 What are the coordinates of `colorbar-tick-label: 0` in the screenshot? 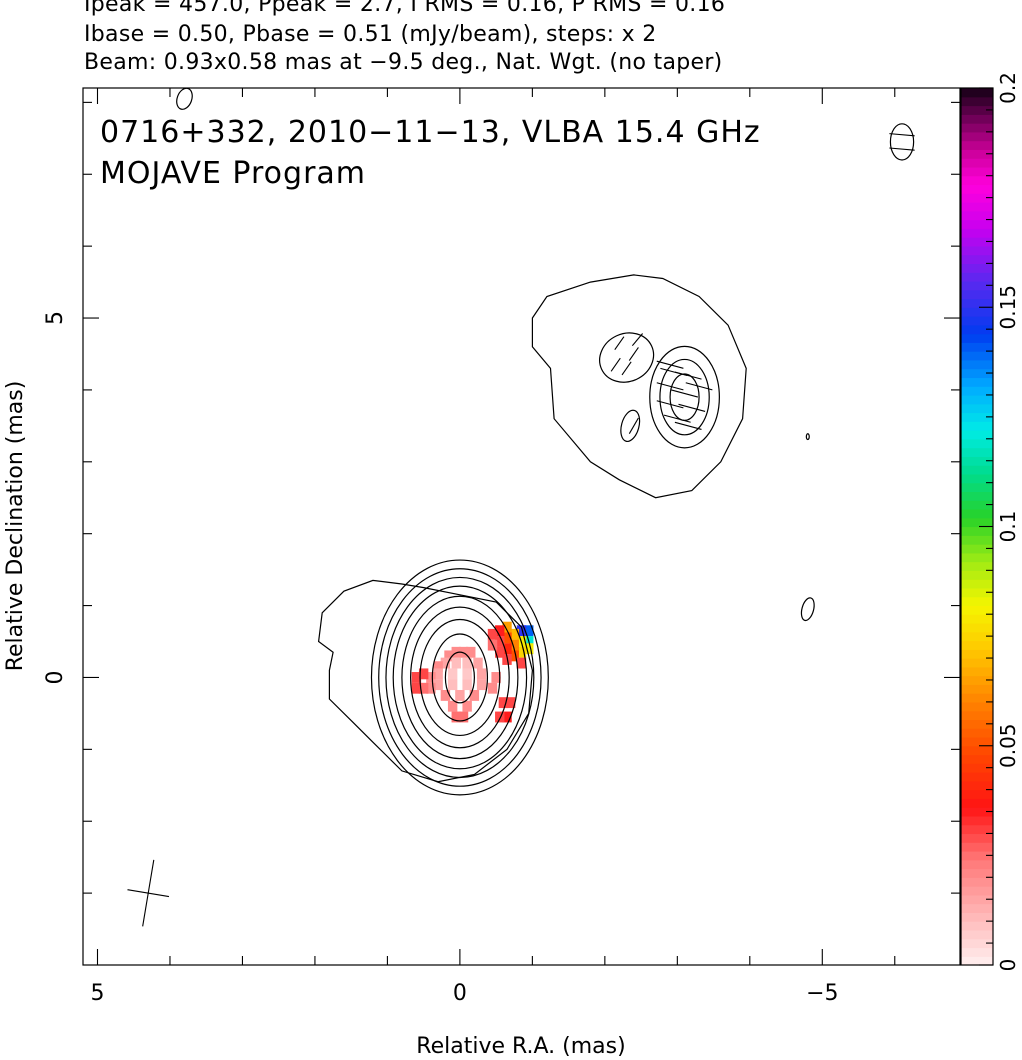 It's located at (1008, 965).